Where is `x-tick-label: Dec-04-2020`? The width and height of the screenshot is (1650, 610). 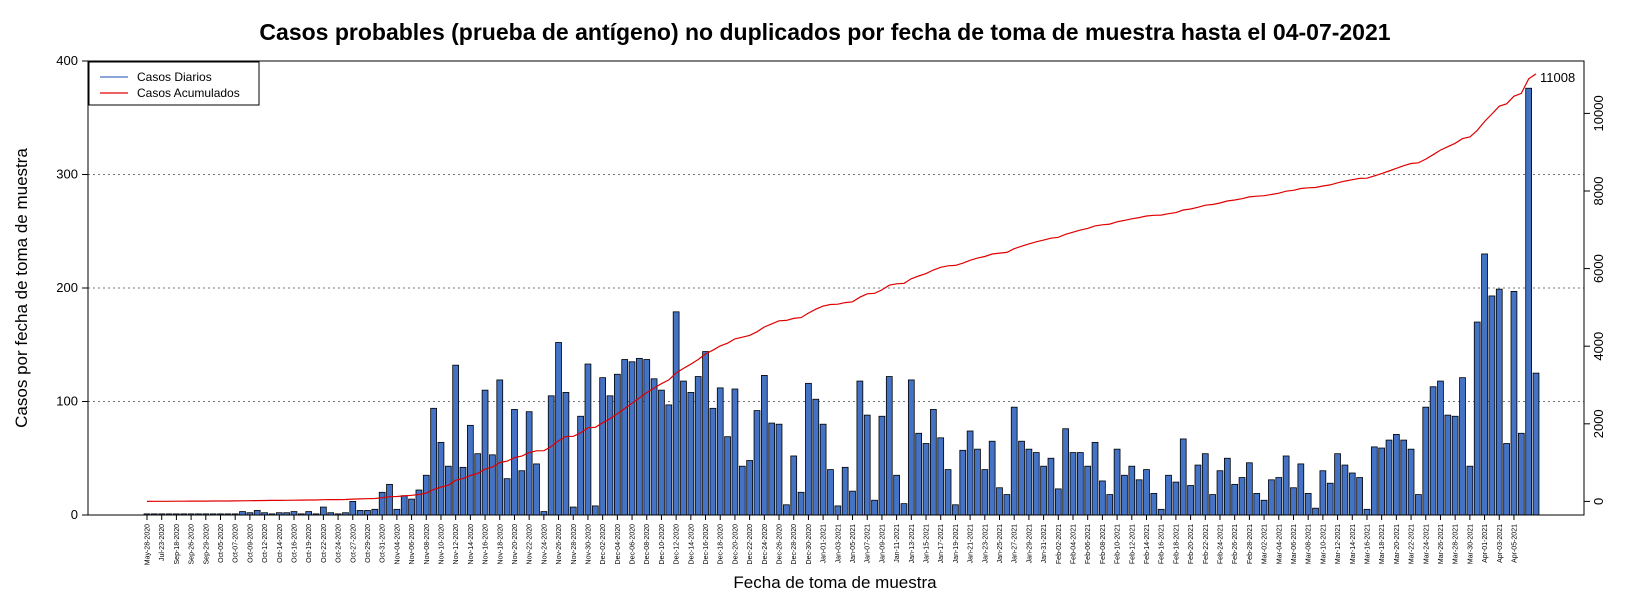
x-tick-label: Dec-04-2020 is located at coordinates (618, 544).